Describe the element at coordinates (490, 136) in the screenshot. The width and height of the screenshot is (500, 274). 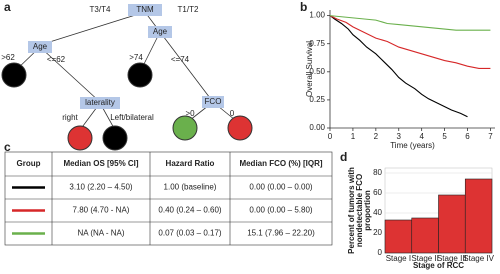
I see `x-tick-label: 7` at that location.